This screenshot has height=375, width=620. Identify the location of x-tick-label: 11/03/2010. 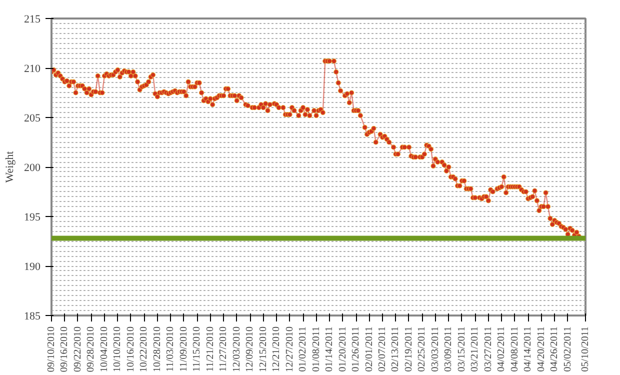
(170, 349).